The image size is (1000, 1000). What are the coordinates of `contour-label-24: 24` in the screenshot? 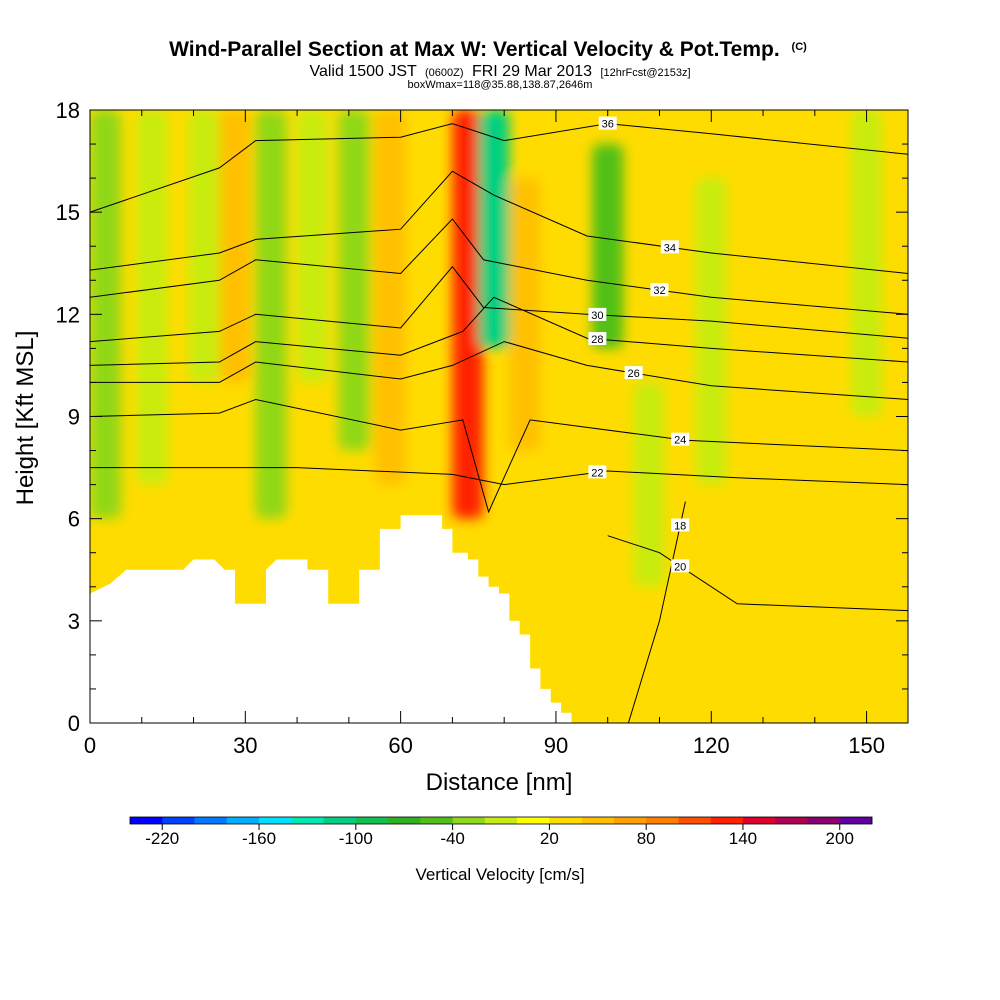 It's located at (680, 441).